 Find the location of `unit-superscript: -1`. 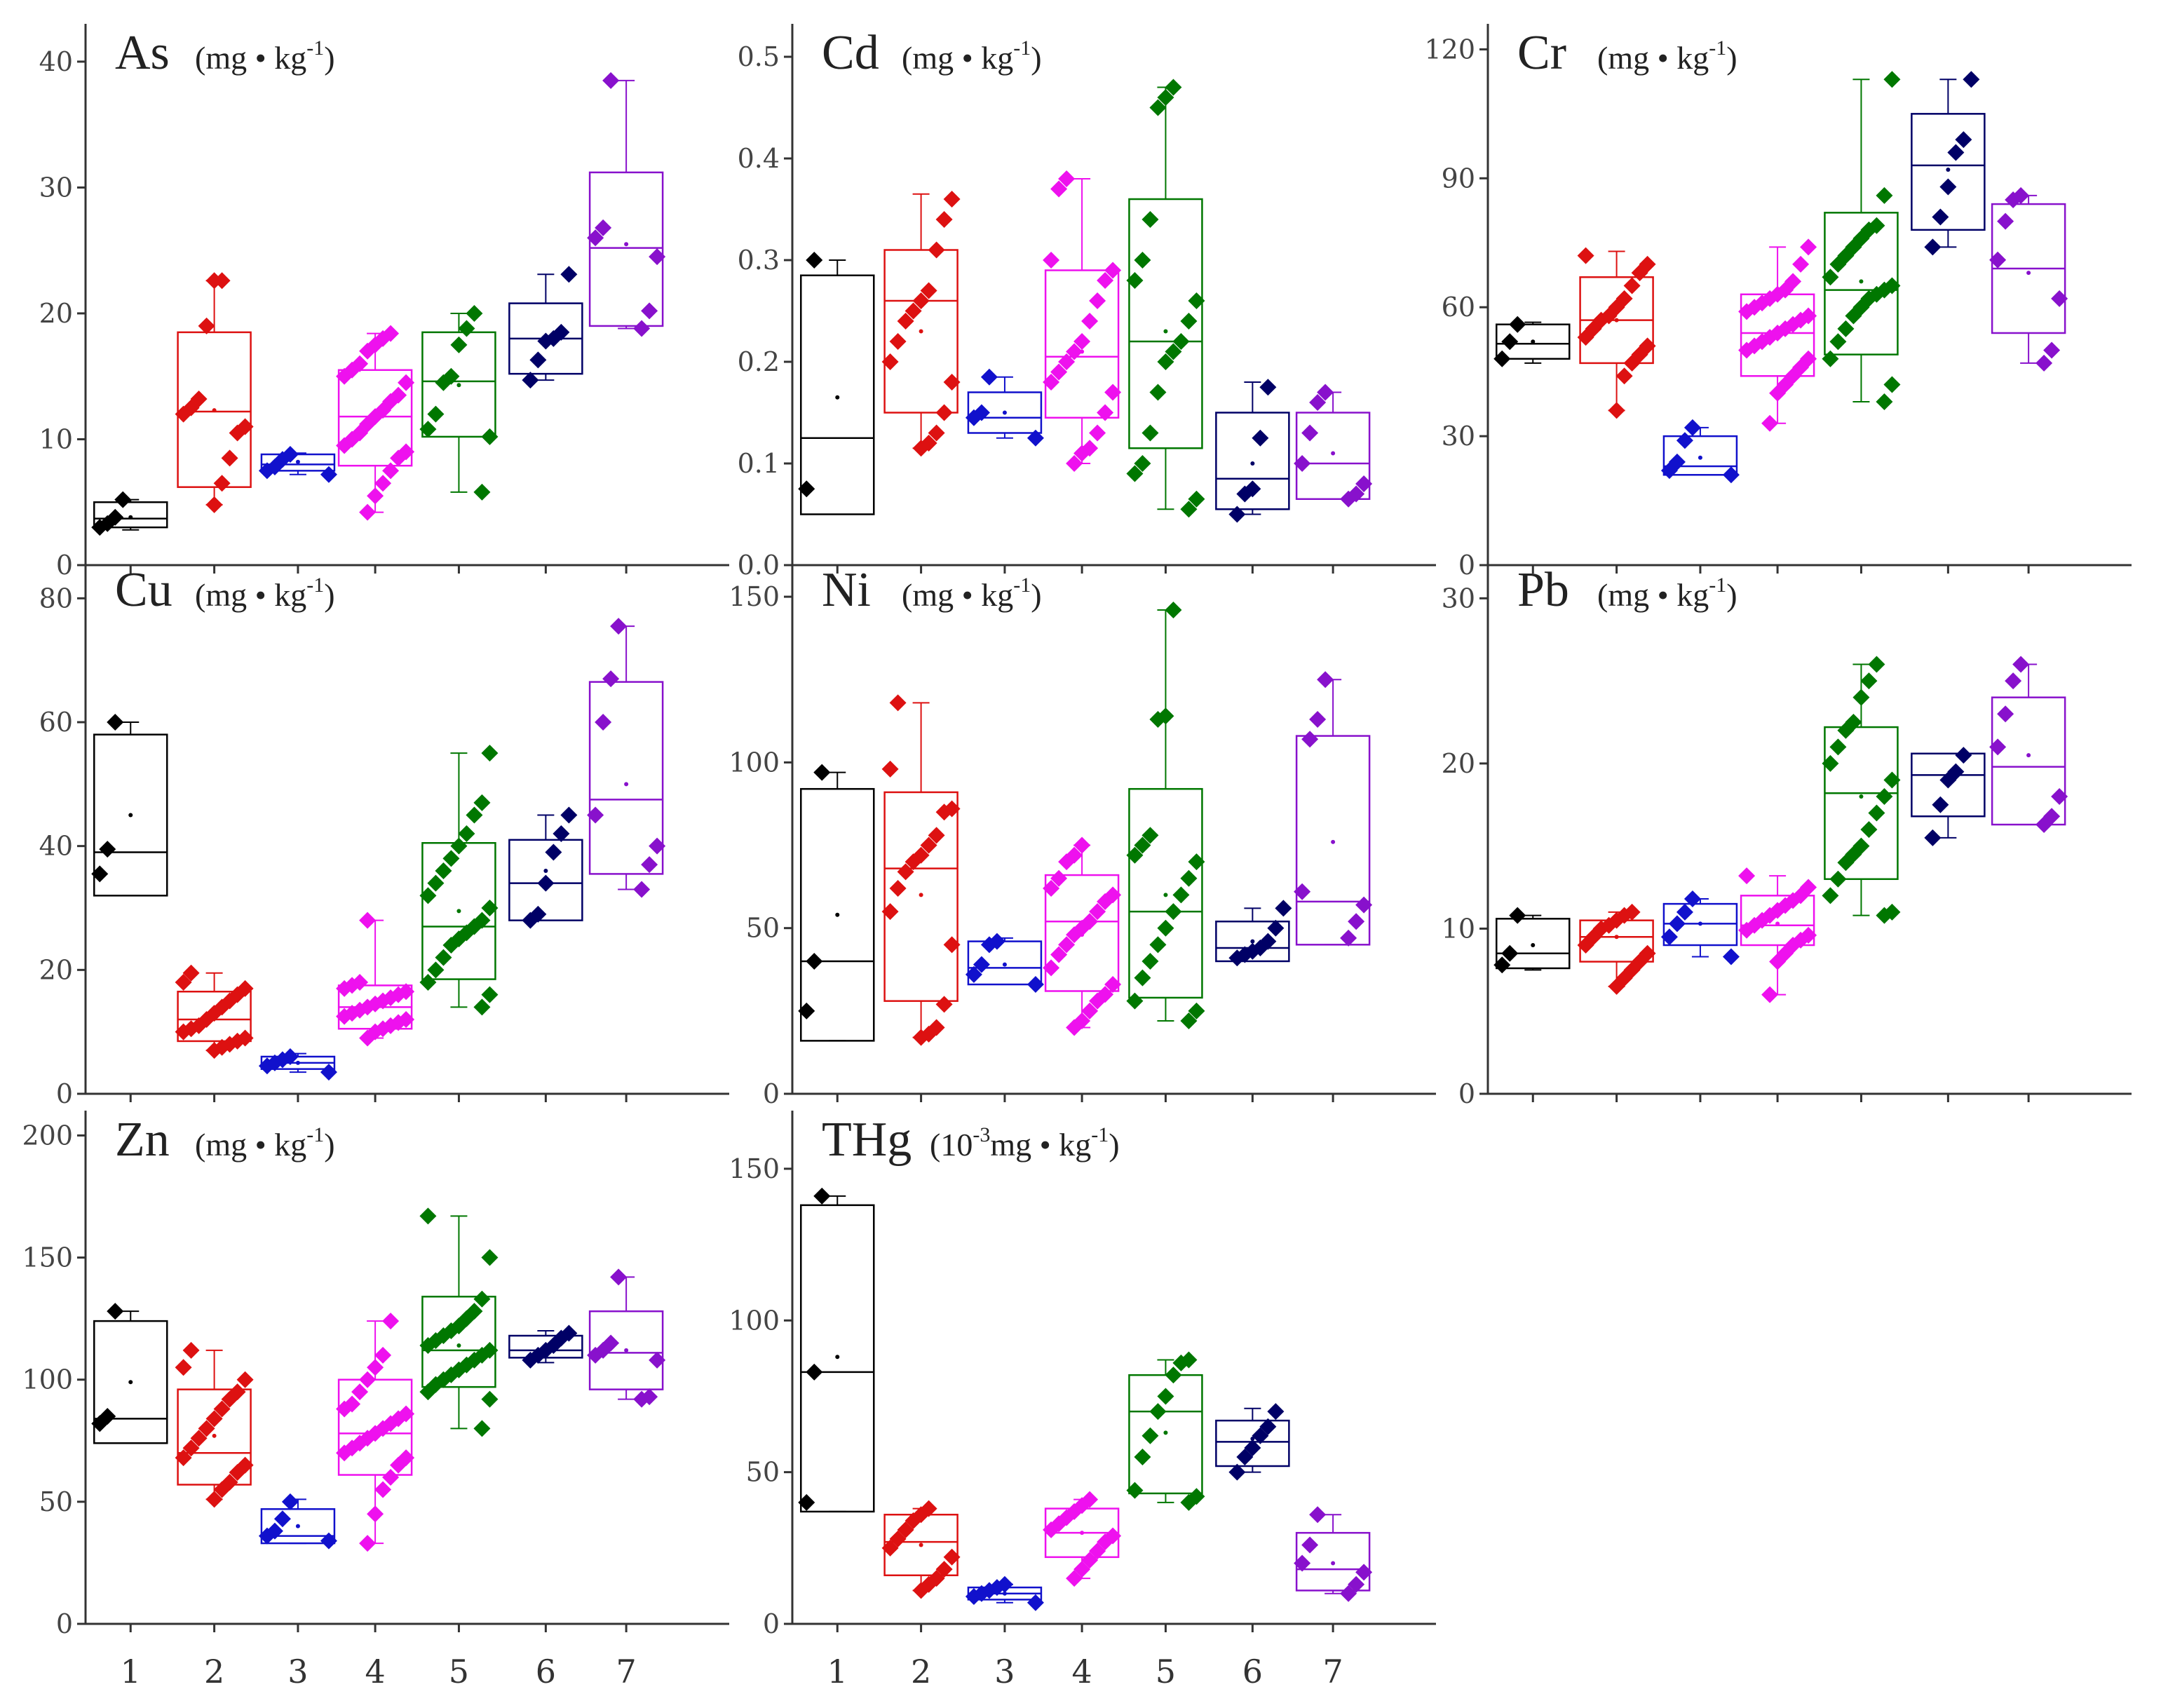

unit-superscript: -1 is located at coordinates (1100, 1134).